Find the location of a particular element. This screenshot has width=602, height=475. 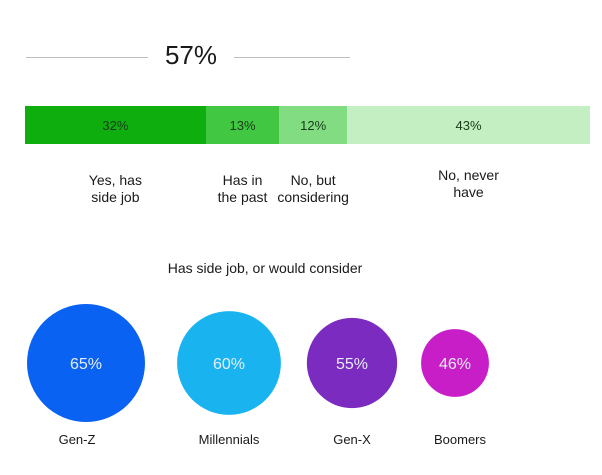

bar-segment-value: 32% is located at coordinates (115, 125).